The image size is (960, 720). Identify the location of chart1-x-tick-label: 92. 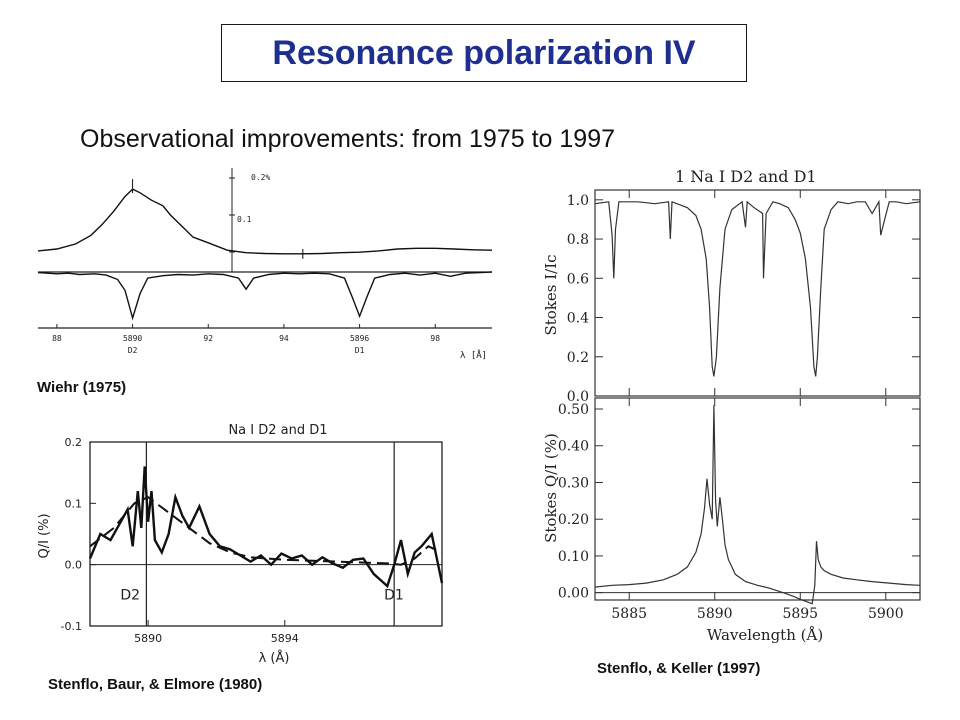
(208, 338).